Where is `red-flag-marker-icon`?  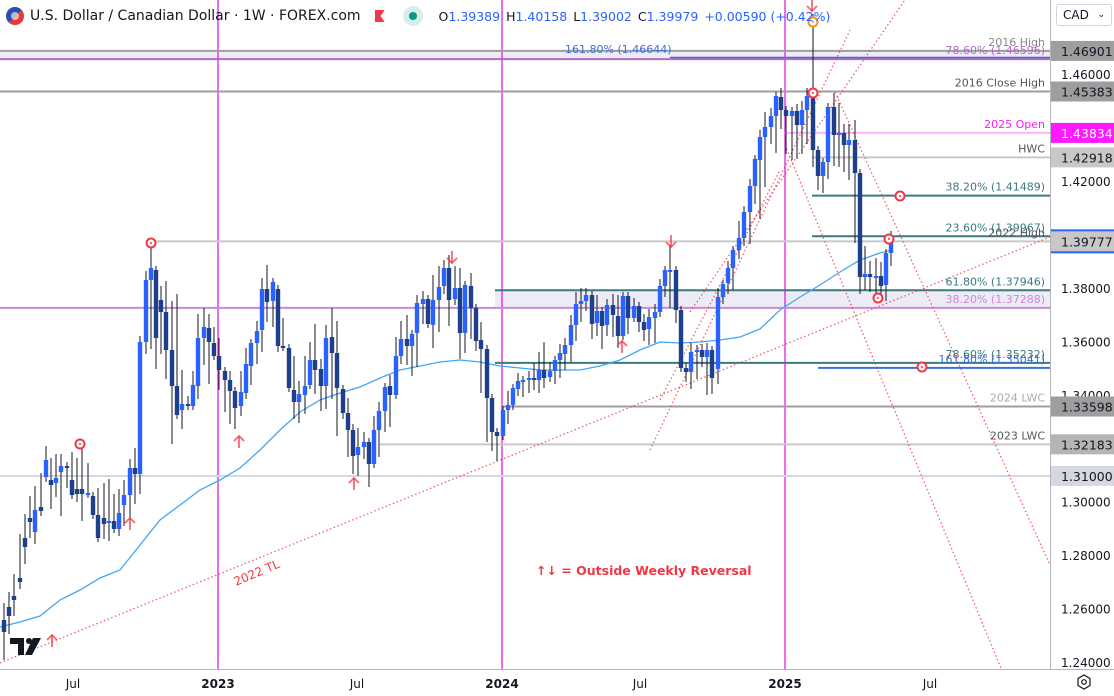
red-flag-marker-icon is located at coordinates (379, 16).